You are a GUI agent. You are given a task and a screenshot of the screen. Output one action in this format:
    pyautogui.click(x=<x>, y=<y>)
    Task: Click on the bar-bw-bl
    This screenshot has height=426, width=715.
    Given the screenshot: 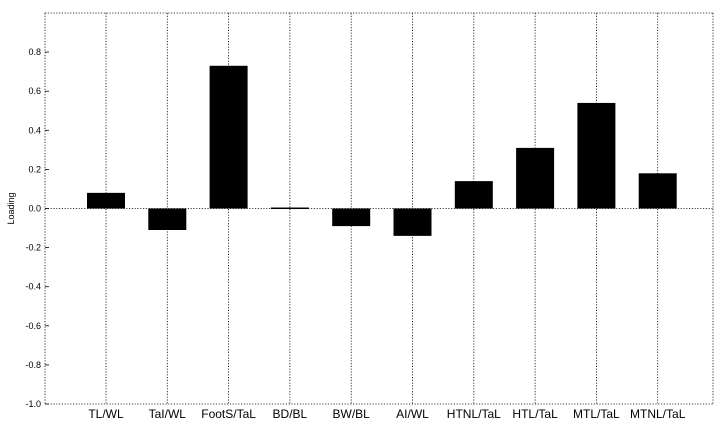 What is the action you would take?
    pyautogui.click(x=351, y=217)
    